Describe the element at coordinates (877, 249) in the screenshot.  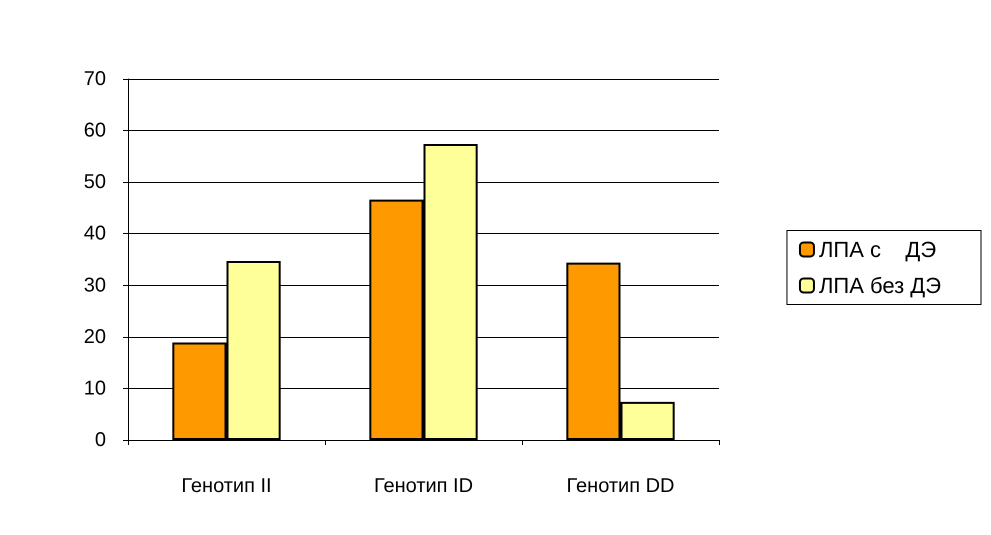
I see `legend-label: ЛПА с ДЭ` at that location.